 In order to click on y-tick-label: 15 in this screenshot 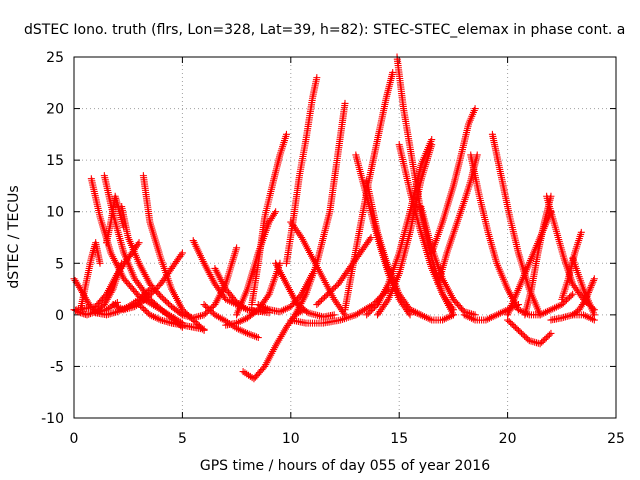, I will do `click(55, 161)`.